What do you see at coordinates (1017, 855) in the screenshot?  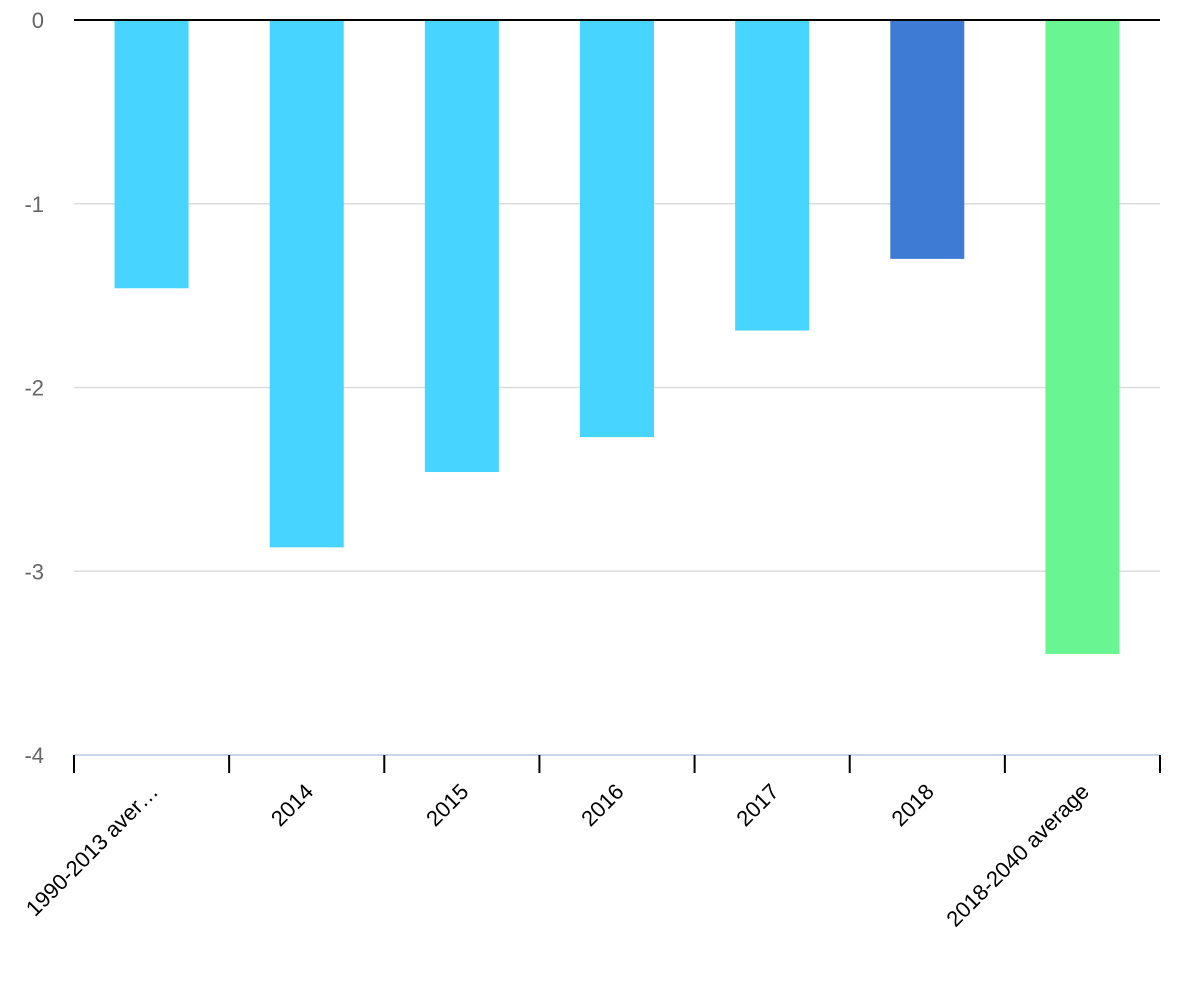 I see `x-tick-label: 2018-2040 average` at bounding box center [1017, 855].